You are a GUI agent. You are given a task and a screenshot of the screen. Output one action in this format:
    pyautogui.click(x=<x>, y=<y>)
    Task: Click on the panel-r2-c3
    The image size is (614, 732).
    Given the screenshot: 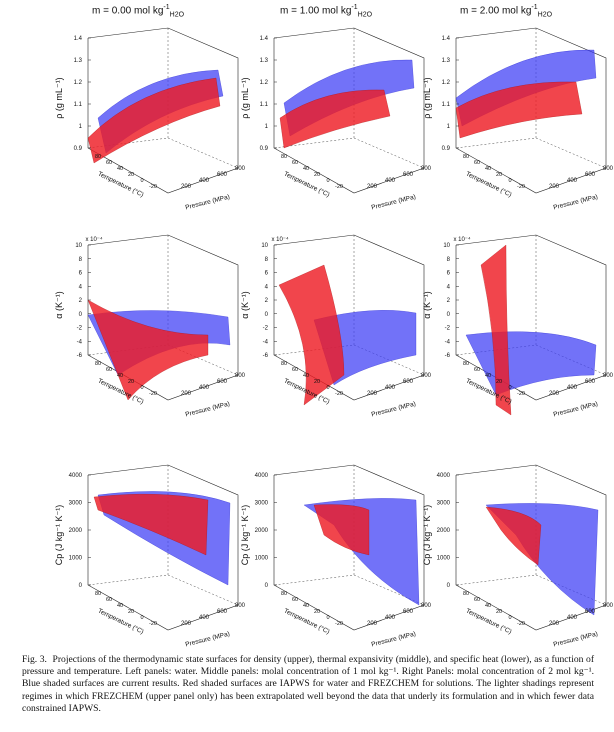 What is the action you would take?
    pyautogui.click(x=531, y=325)
    